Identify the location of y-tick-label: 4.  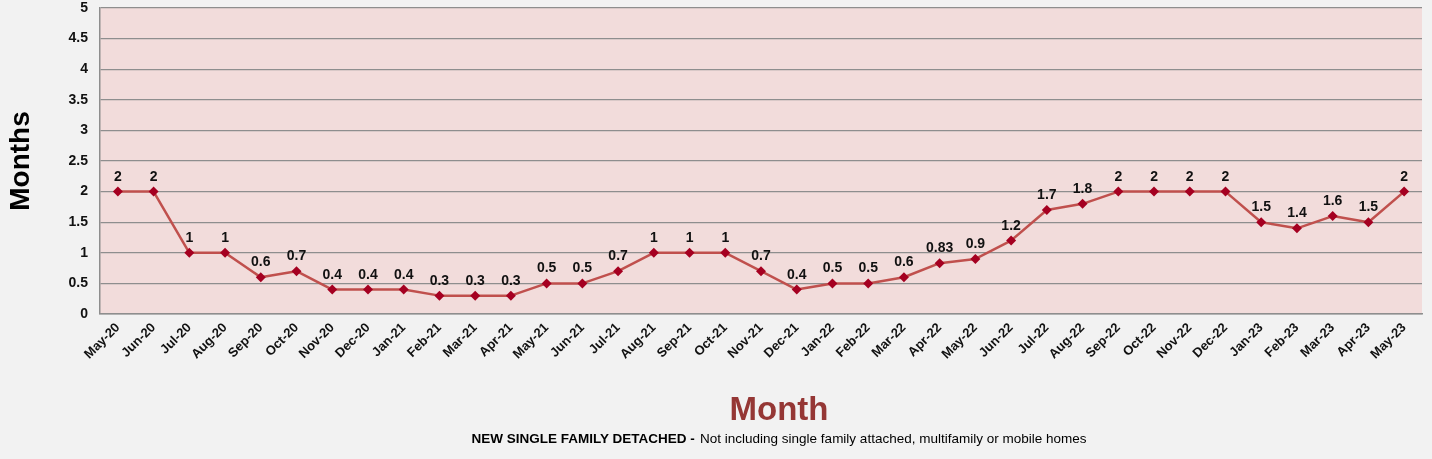
(84, 68).